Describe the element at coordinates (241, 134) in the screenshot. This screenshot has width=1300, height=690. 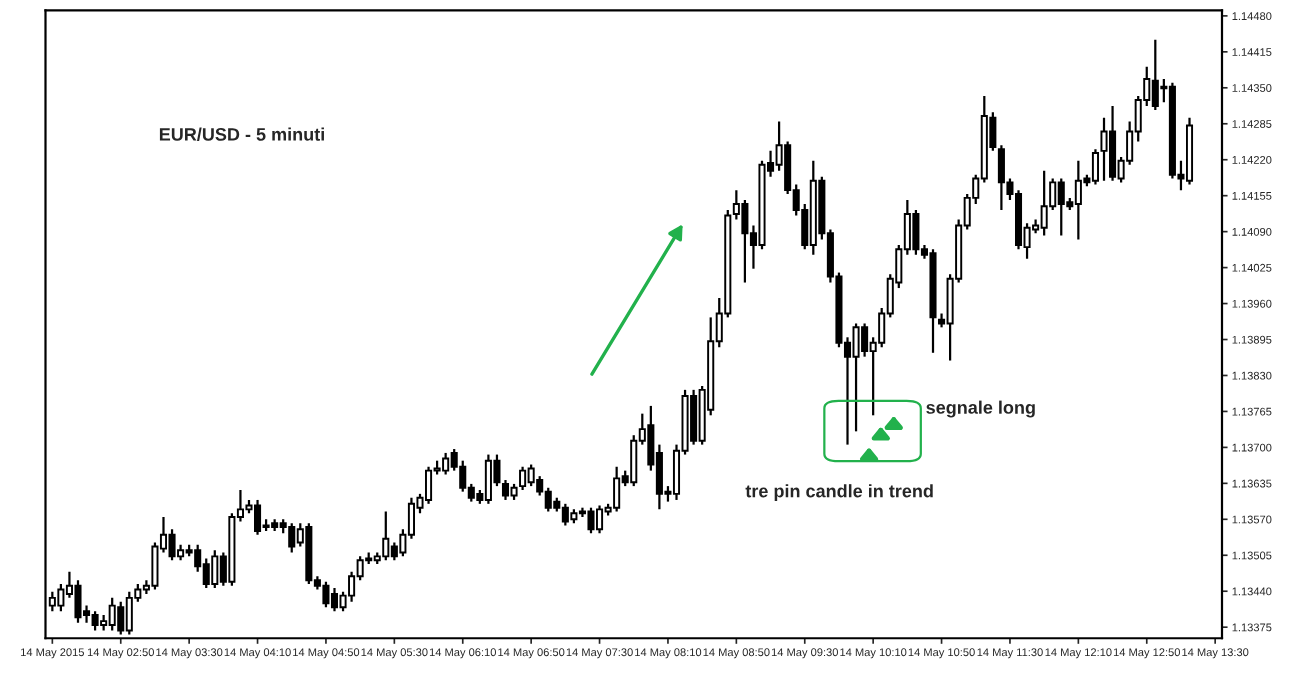
I see `text: EUR/USD - 5 minuti` at that location.